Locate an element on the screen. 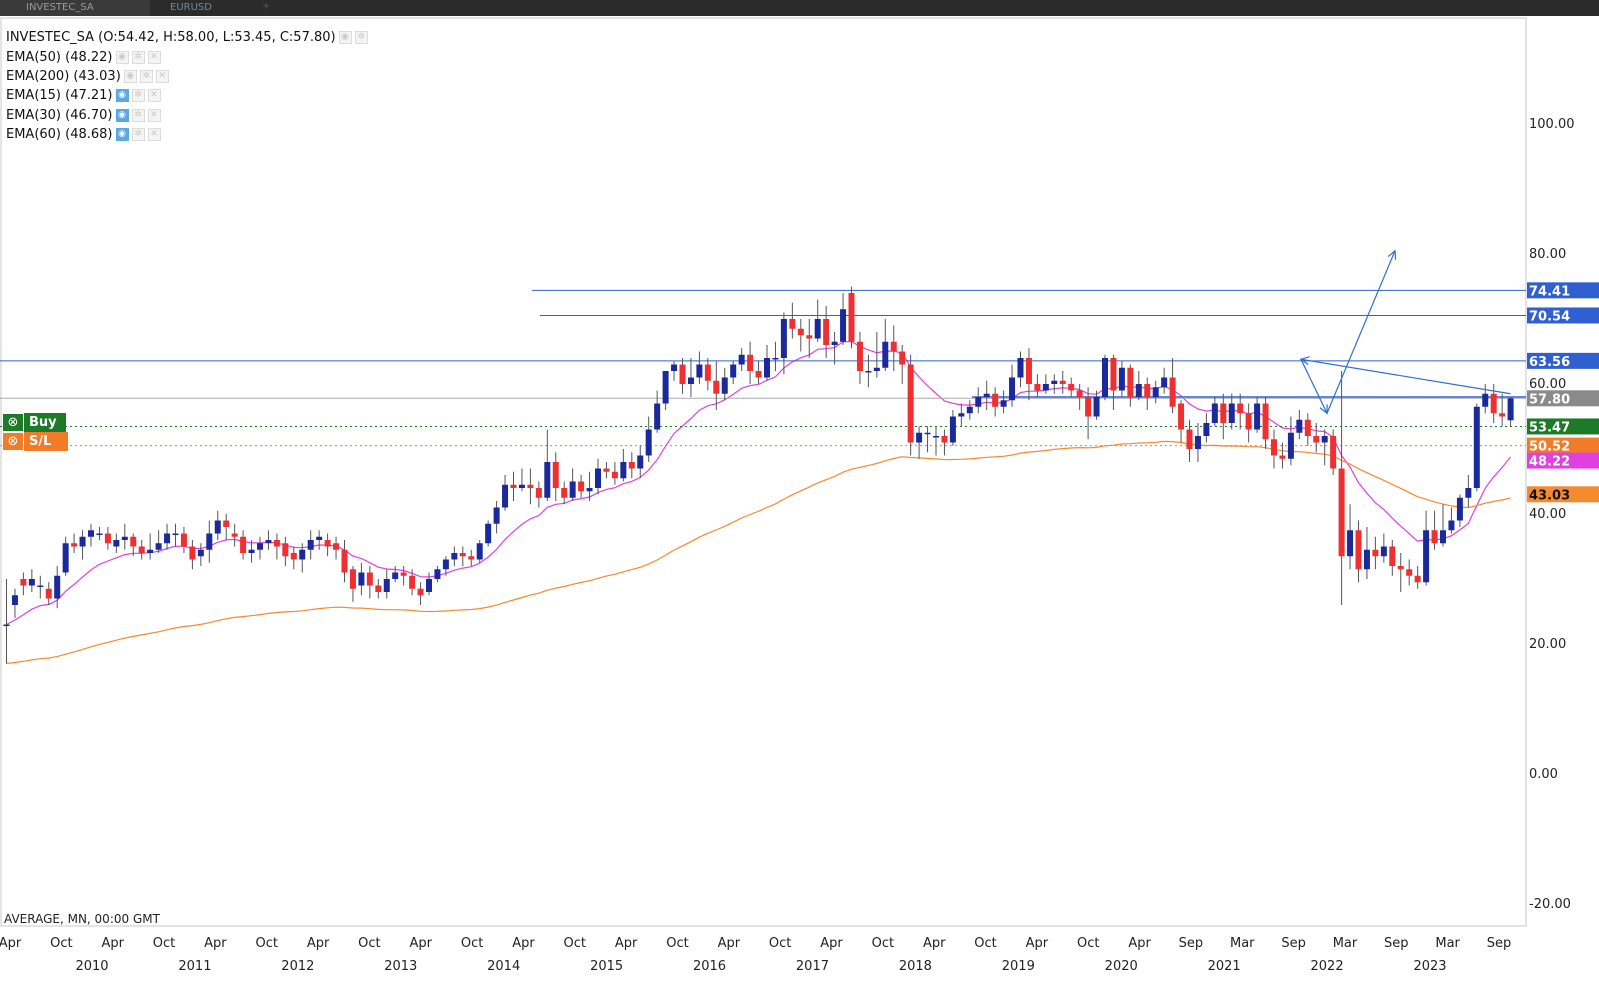 The height and width of the screenshot is (993, 1599). y-tick-label: 100.00 is located at coordinates (1552, 124).